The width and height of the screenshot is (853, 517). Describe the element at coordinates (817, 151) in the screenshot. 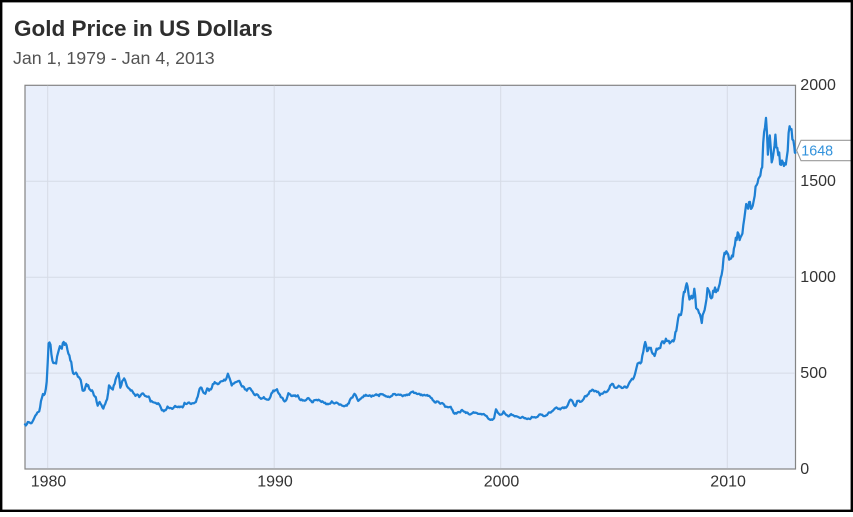

I see `svg-text: 1648` at that location.